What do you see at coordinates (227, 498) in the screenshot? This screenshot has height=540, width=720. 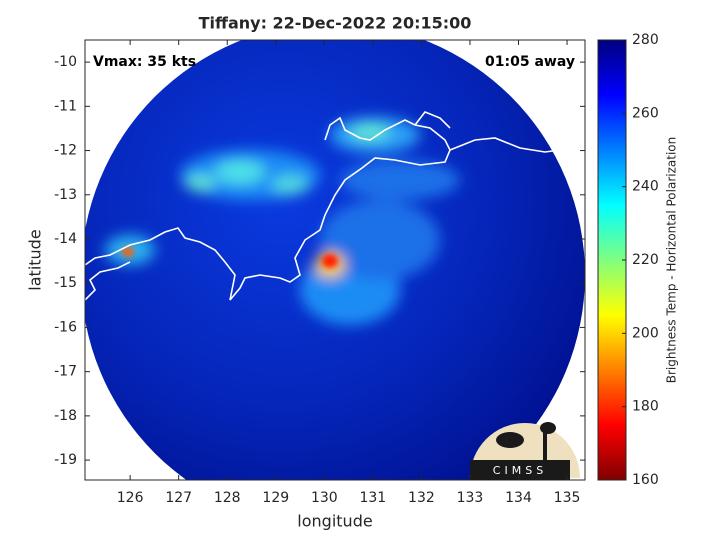 I see `x-tick-label: 128` at bounding box center [227, 498].